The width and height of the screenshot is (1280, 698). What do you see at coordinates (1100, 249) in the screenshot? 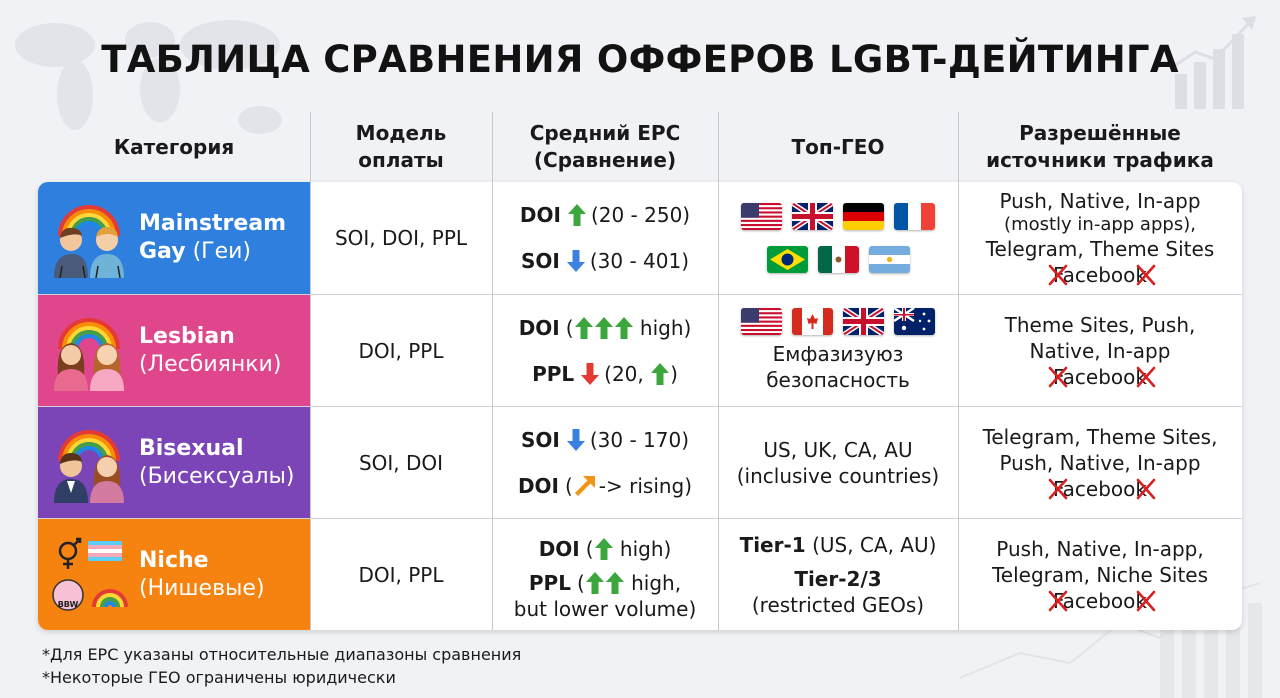
I see `source-line: Telegram, Theme Sites` at bounding box center [1100, 249].